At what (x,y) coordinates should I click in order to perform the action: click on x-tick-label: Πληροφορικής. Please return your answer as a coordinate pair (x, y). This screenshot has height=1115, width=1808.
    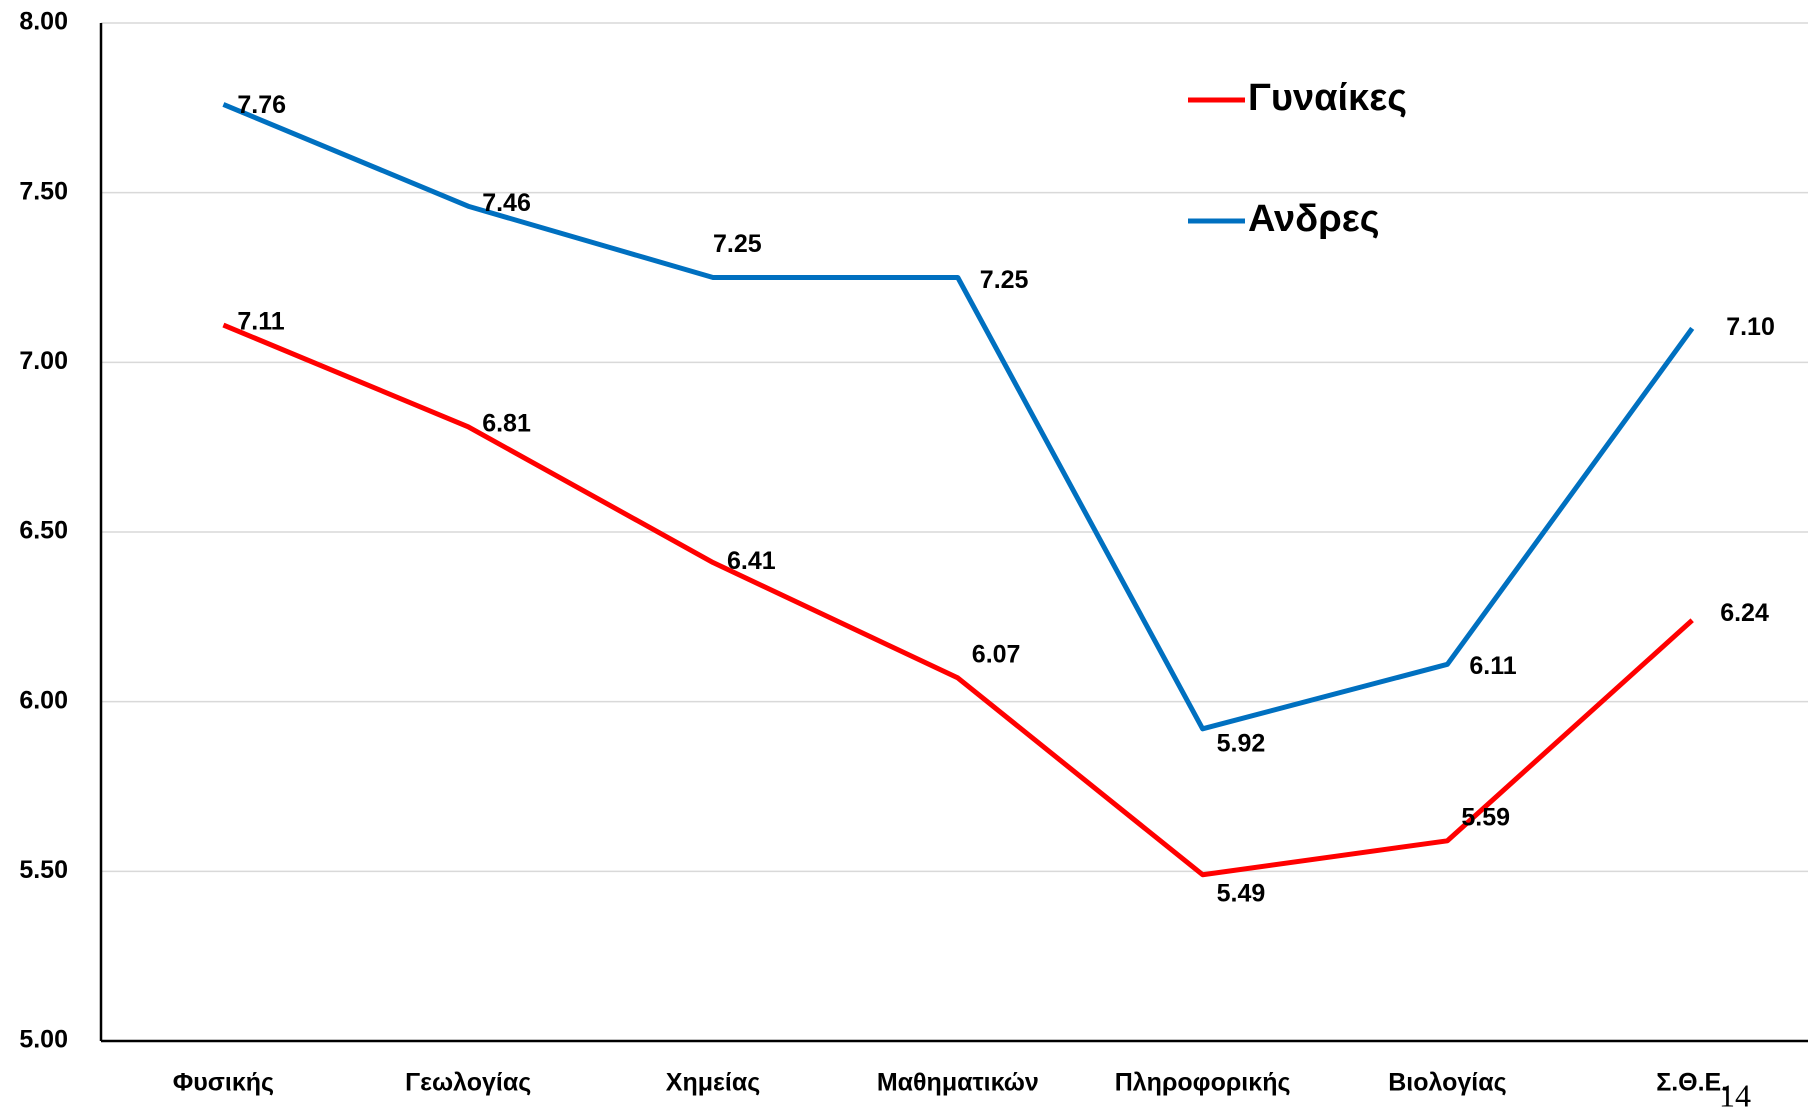
    Looking at the image, I should click on (1203, 1083).